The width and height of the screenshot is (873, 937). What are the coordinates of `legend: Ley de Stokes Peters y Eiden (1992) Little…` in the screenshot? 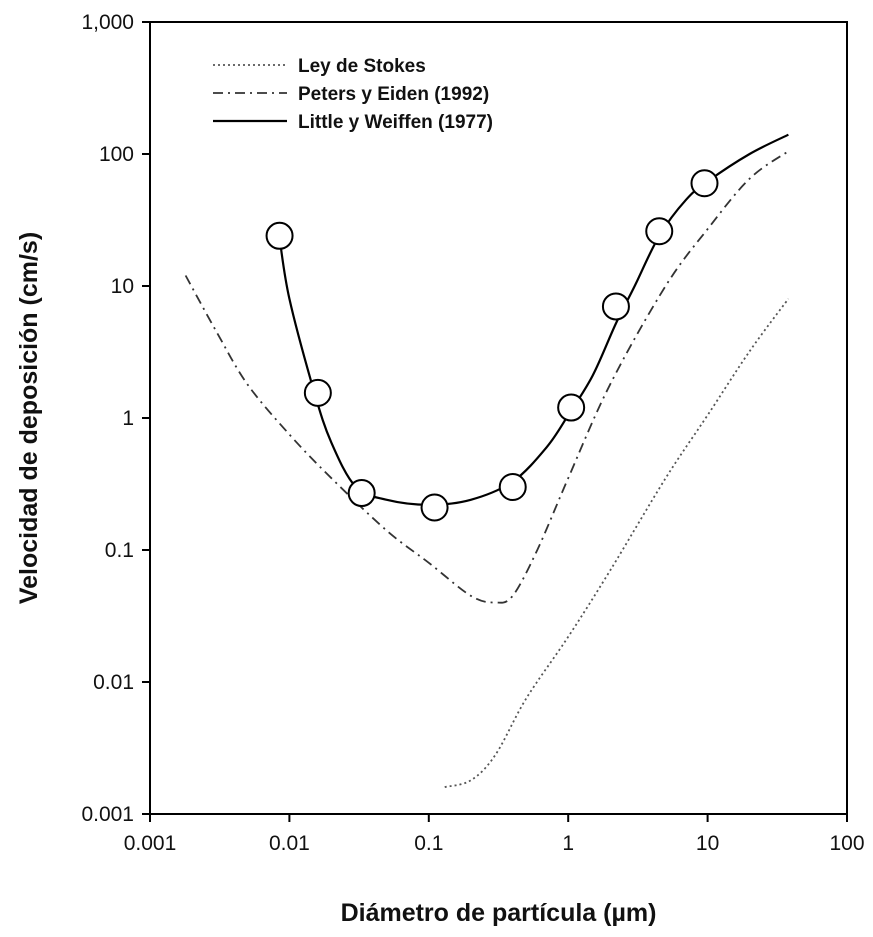 It's located at (353, 94).